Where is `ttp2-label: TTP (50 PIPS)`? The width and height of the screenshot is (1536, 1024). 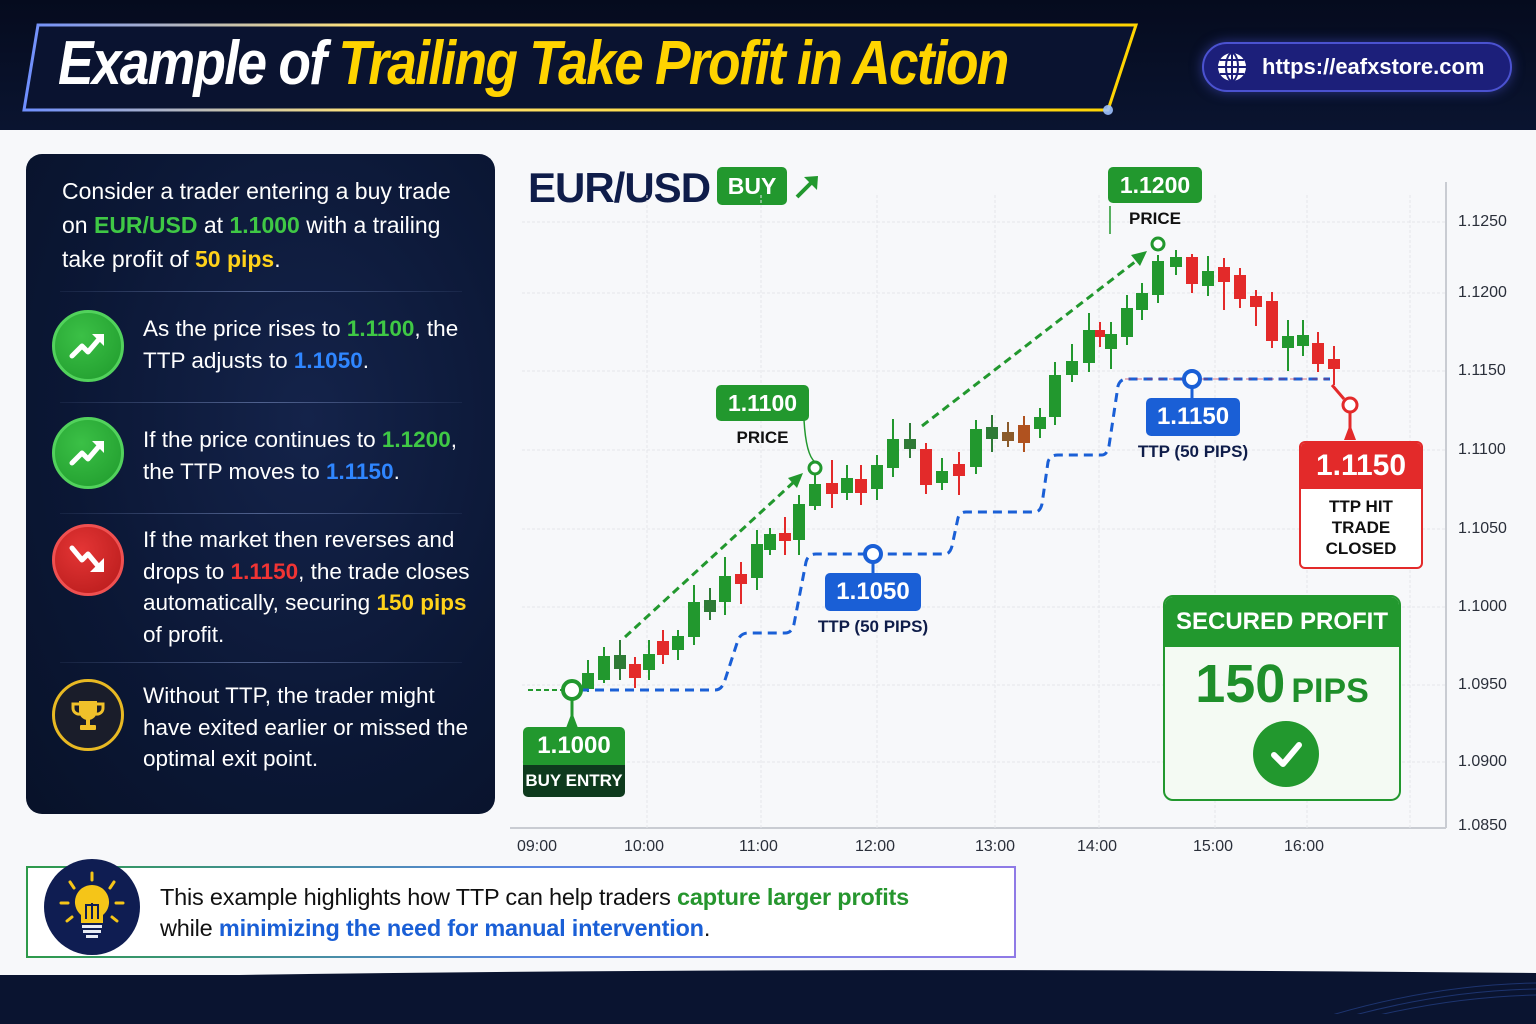 ttp2-label: TTP (50 PIPS) is located at coordinates (1193, 451).